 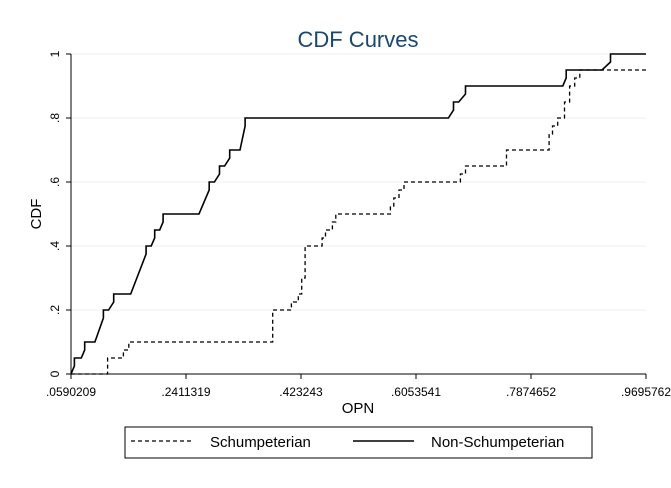 I want to click on x-tick-label-0: .0590209, so click(x=71, y=392).